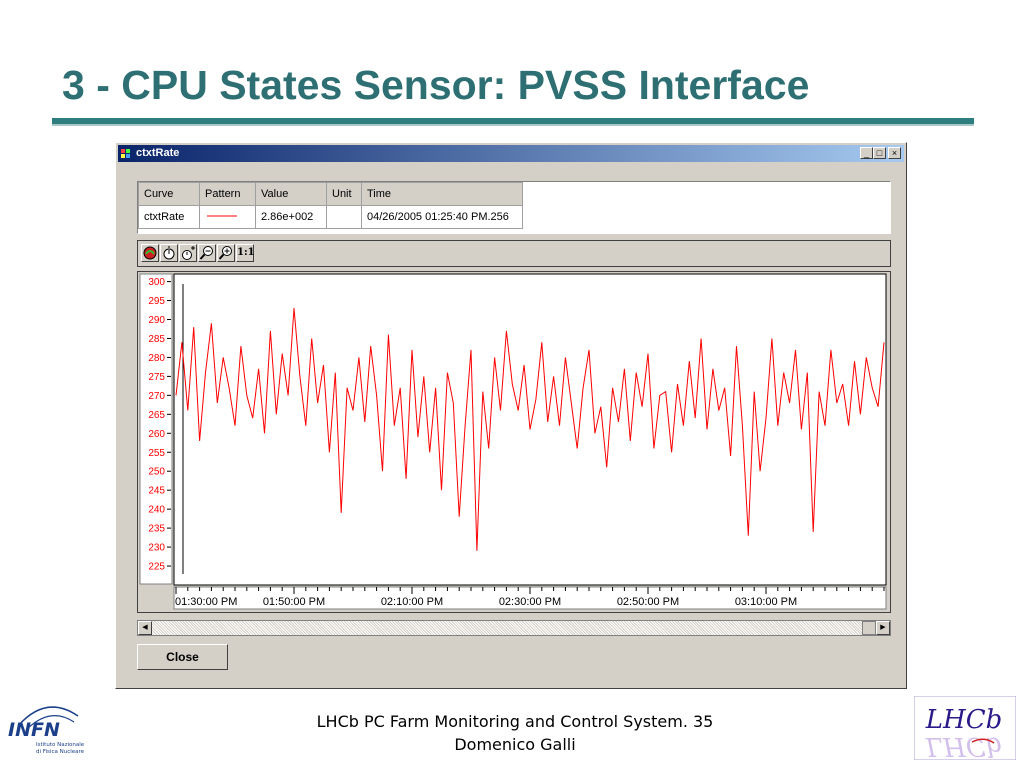 This screenshot has height=768, width=1024. I want to click on table-header-row: Curve Pattern Value Unit Time, so click(330, 194).